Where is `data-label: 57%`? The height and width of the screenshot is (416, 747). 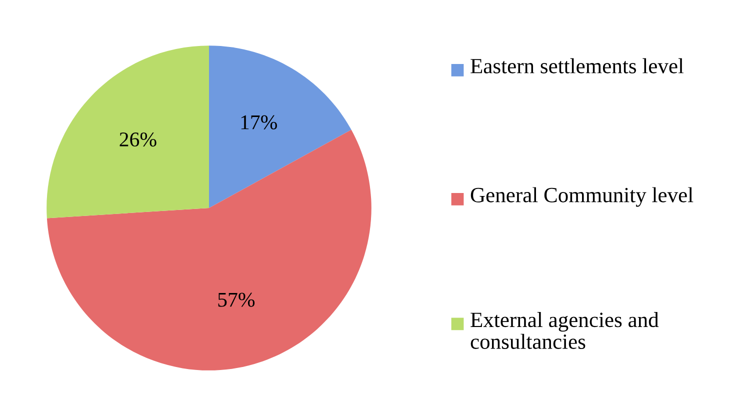
data-label: 57% is located at coordinates (236, 299).